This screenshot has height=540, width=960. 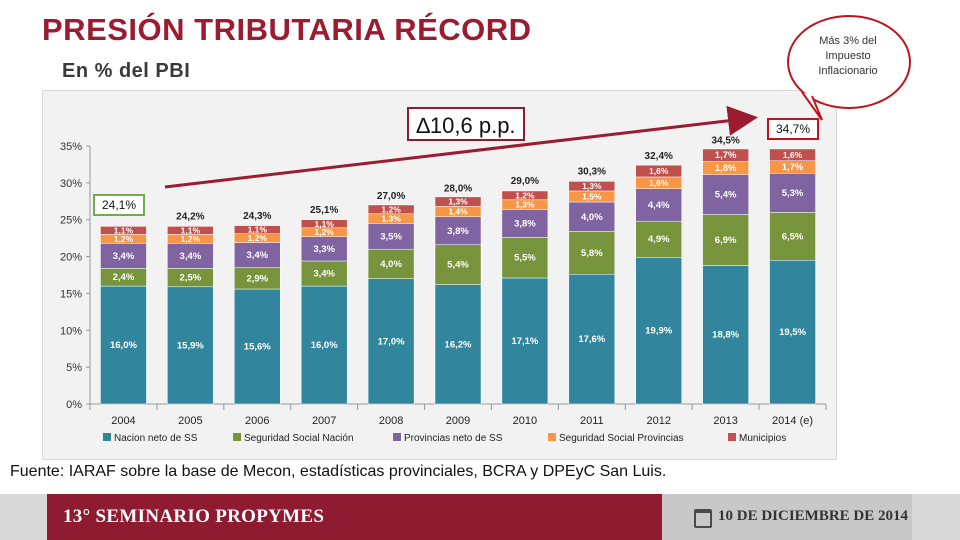 What do you see at coordinates (119, 205) in the screenshot?
I see `total-2004-box: 24,1%` at bounding box center [119, 205].